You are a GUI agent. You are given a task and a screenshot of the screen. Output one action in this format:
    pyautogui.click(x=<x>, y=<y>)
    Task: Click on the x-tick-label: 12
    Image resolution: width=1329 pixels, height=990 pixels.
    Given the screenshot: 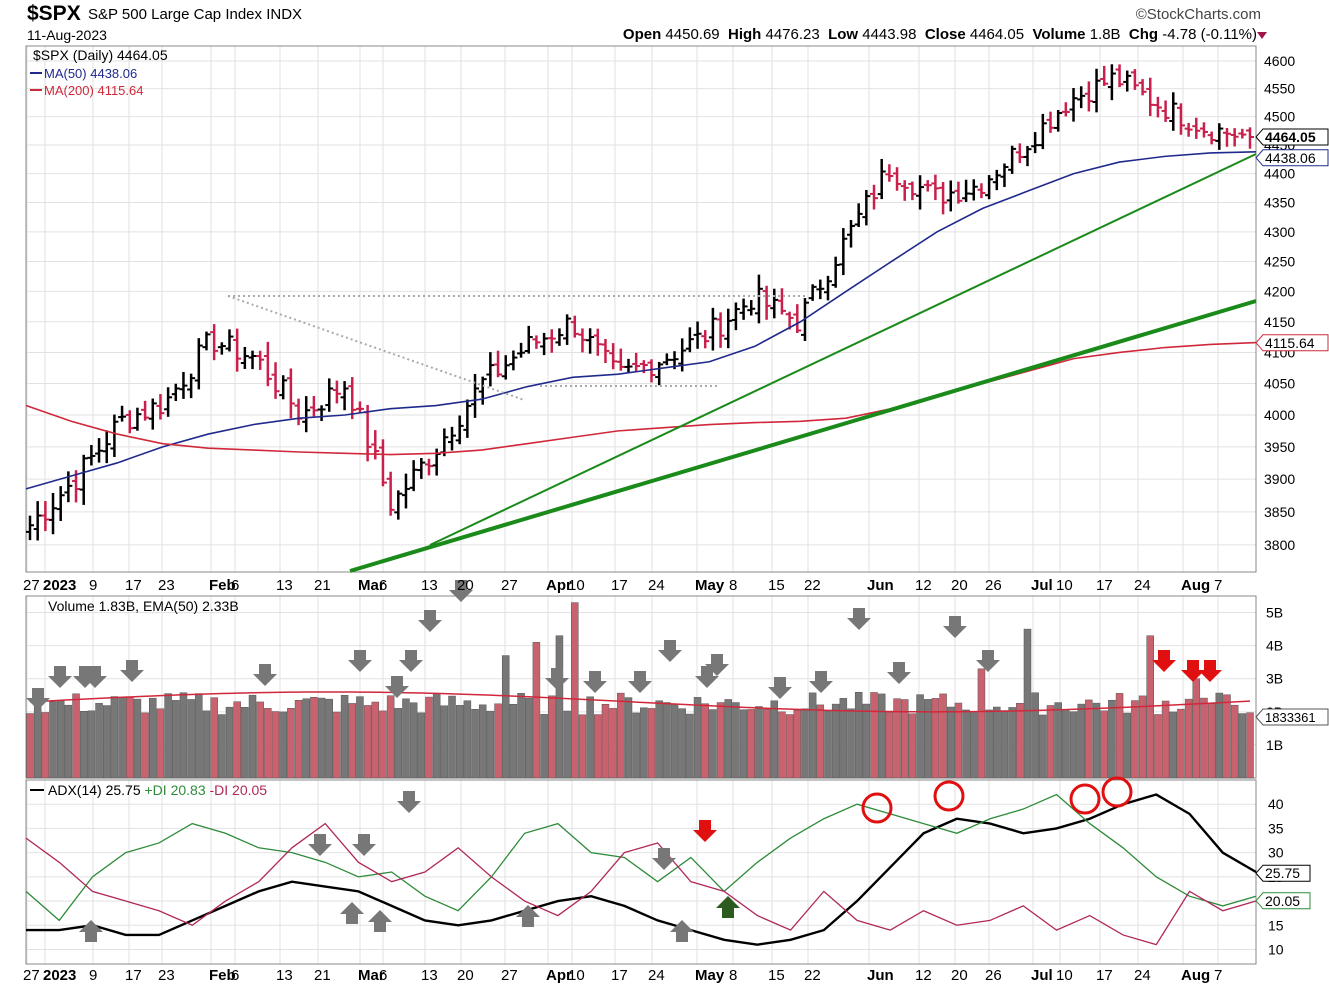 What is the action you would take?
    pyautogui.click(x=923, y=585)
    